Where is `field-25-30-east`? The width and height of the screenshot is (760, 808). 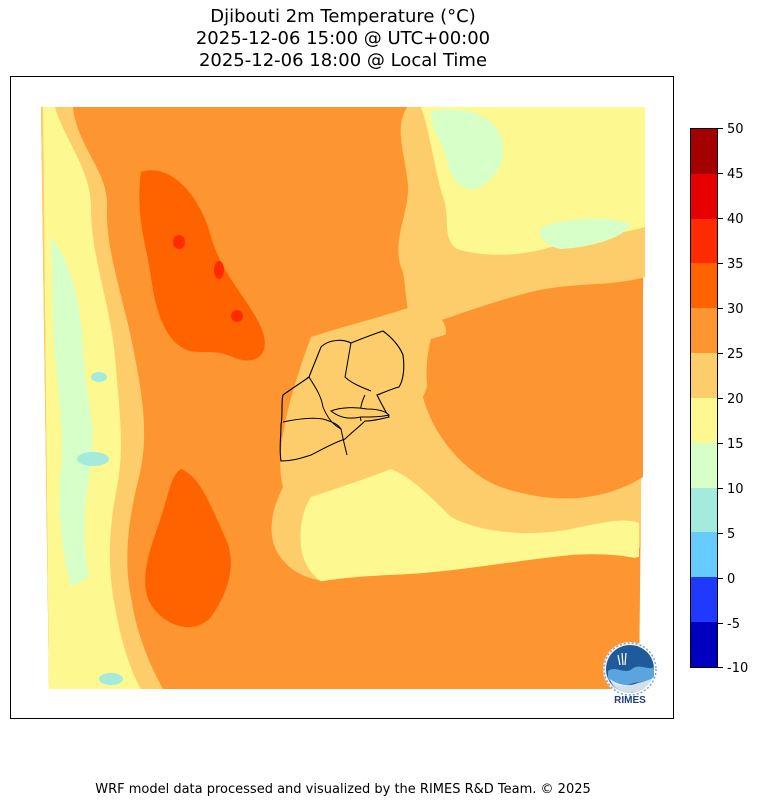
field-25-30-east is located at coordinates (534, 389).